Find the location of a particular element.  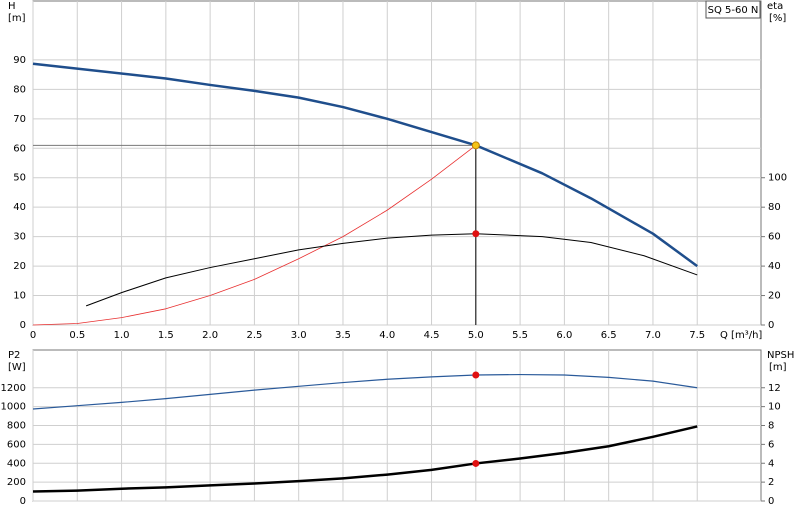

y2-tick-label: 10 is located at coordinates (774, 407).